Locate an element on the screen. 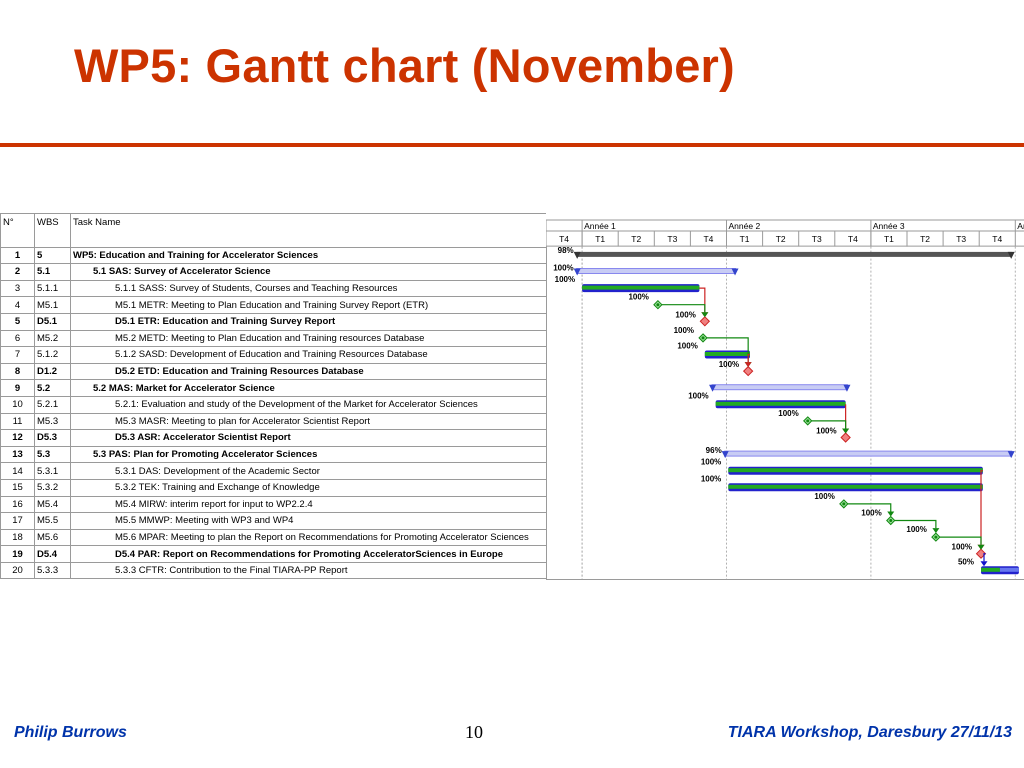  year-label: Année 1 is located at coordinates (600, 226).